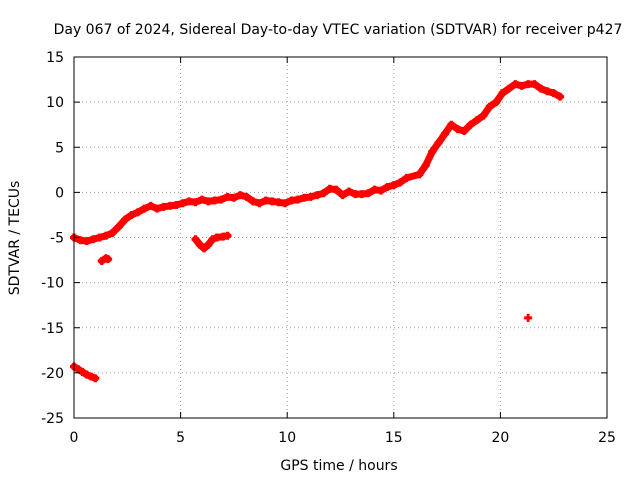 This screenshot has height=480, width=640. What do you see at coordinates (180, 438) in the screenshot?
I see `x-tick-label: 5` at bounding box center [180, 438].